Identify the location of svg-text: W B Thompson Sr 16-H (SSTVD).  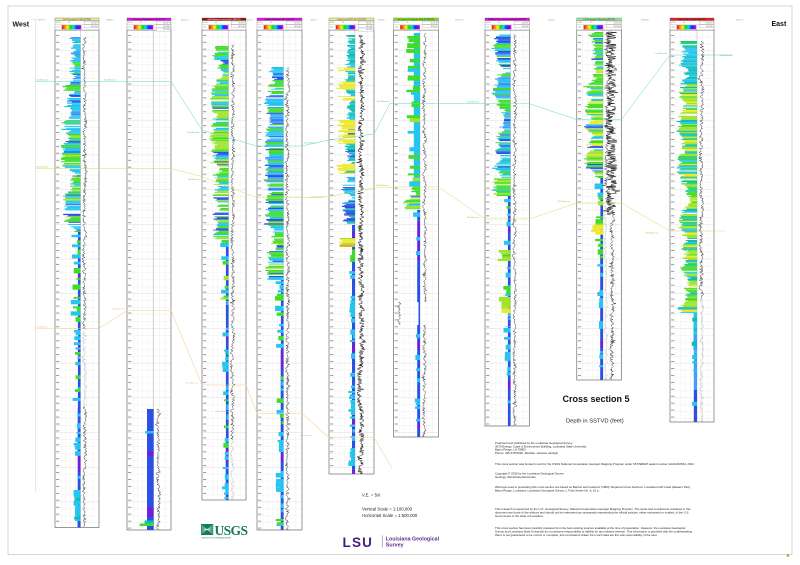
(77, 19).